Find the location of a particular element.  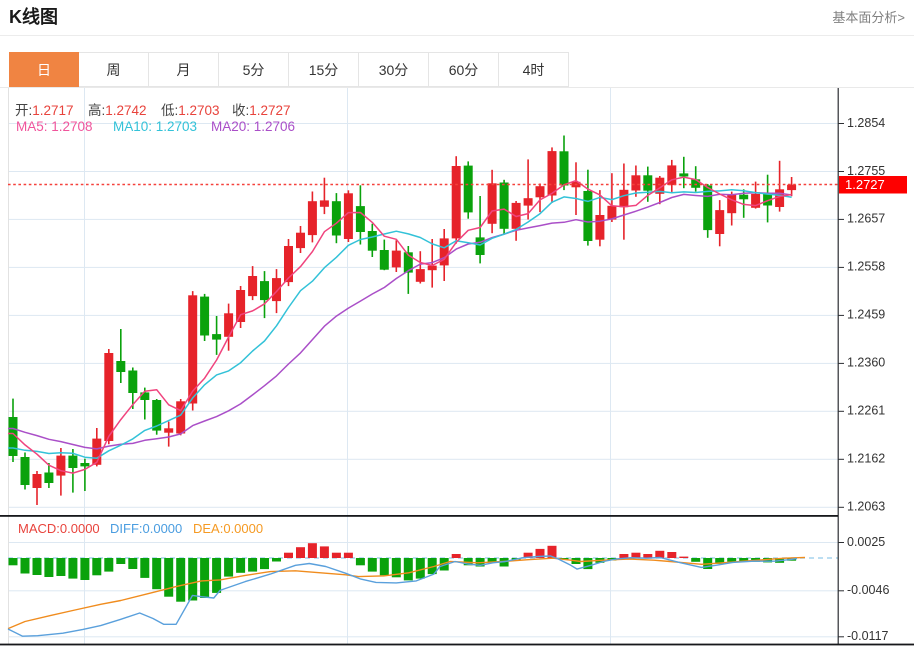

svg-text: 1.2755 is located at coordinates (866, 171).